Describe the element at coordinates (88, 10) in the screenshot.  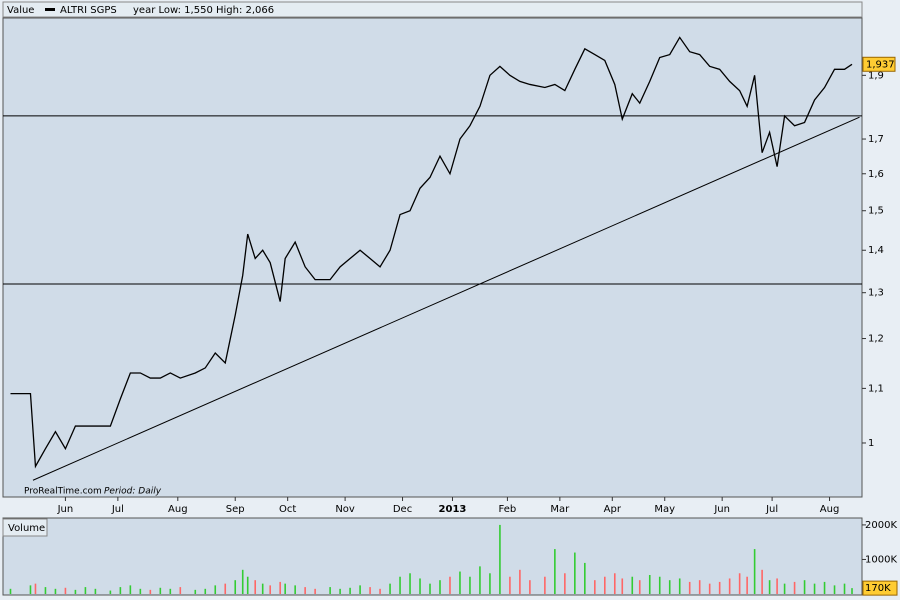
I see `instrument-name: ALTRI SGPS` at that location.